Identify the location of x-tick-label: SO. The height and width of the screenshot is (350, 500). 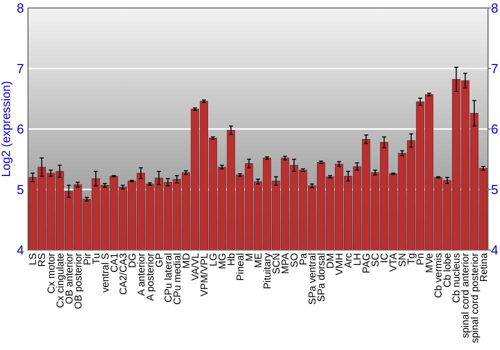
(295, 260).